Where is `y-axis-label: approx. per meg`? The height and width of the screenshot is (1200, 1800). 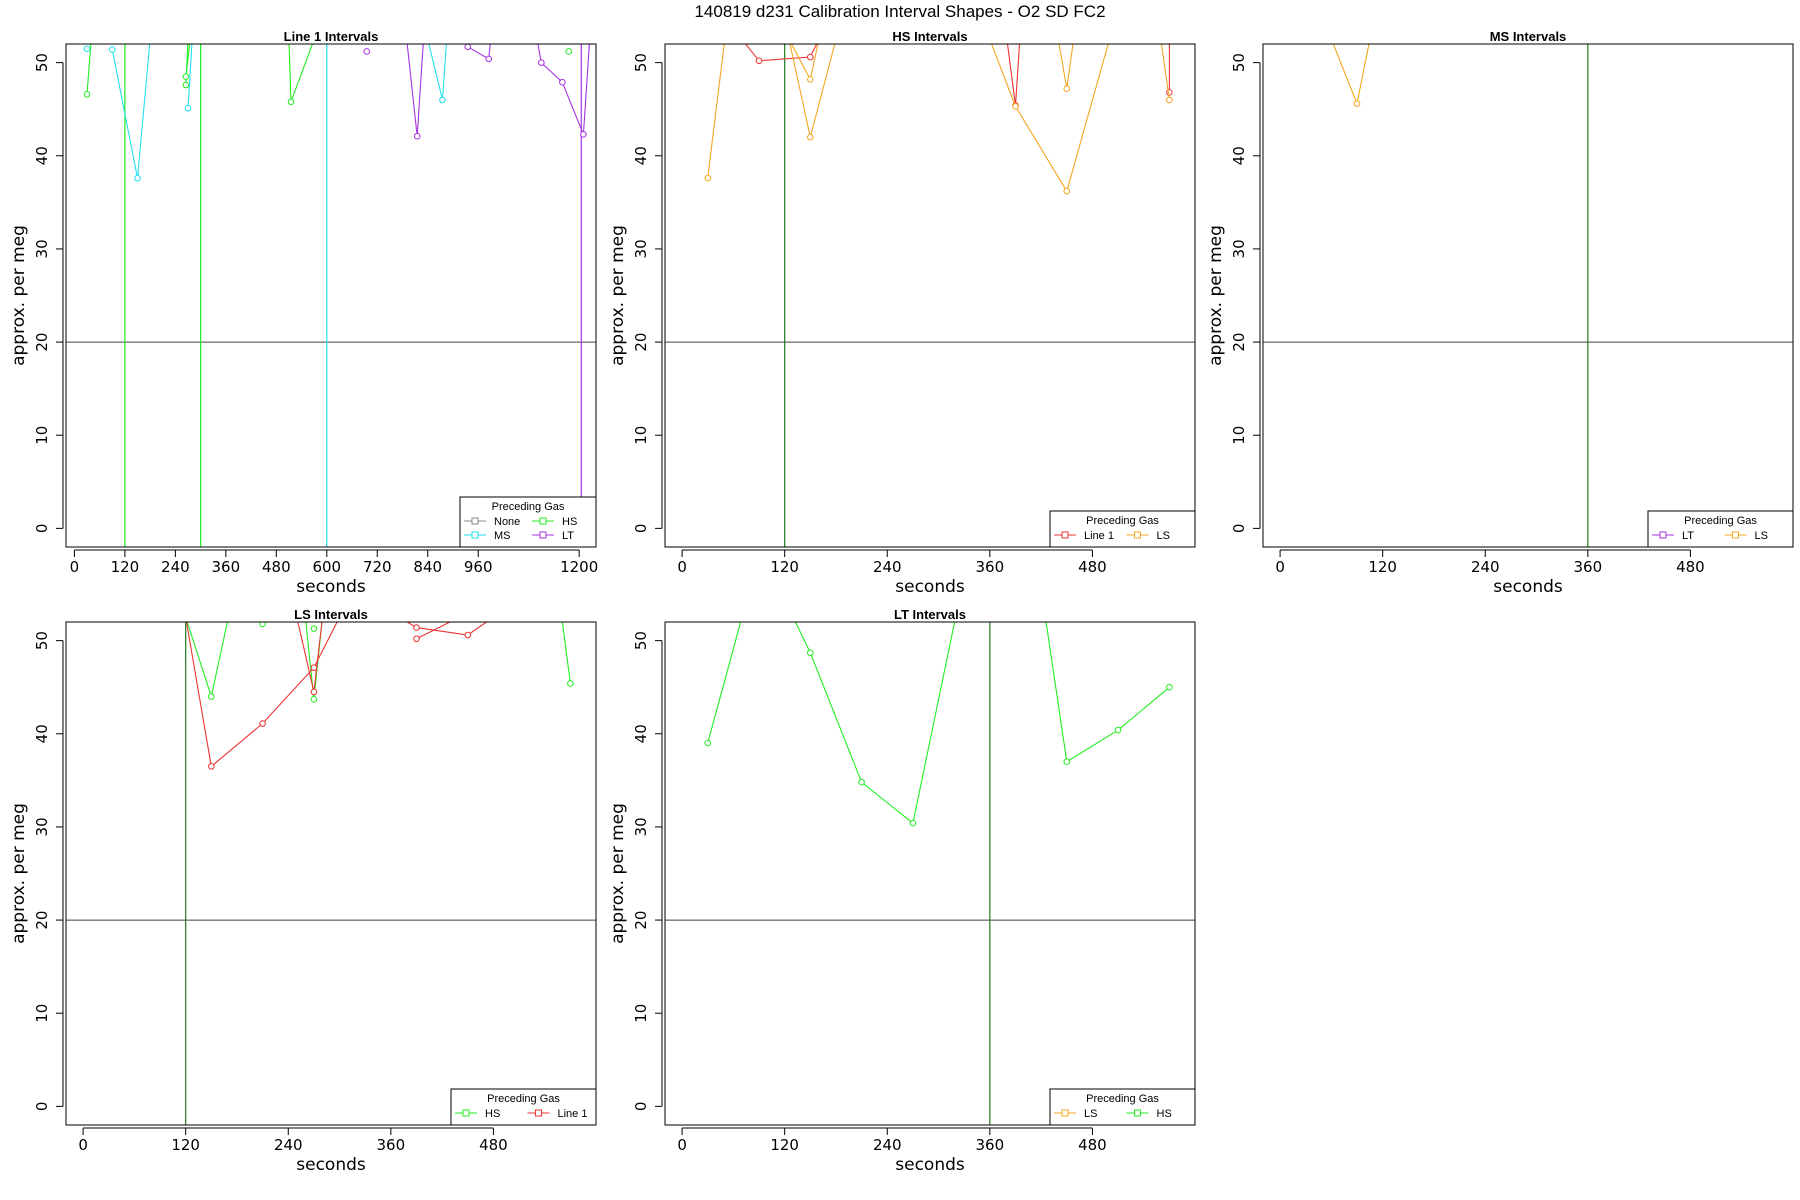
y-axis-label: approx. per meg is located at coordinates (1216, 295).